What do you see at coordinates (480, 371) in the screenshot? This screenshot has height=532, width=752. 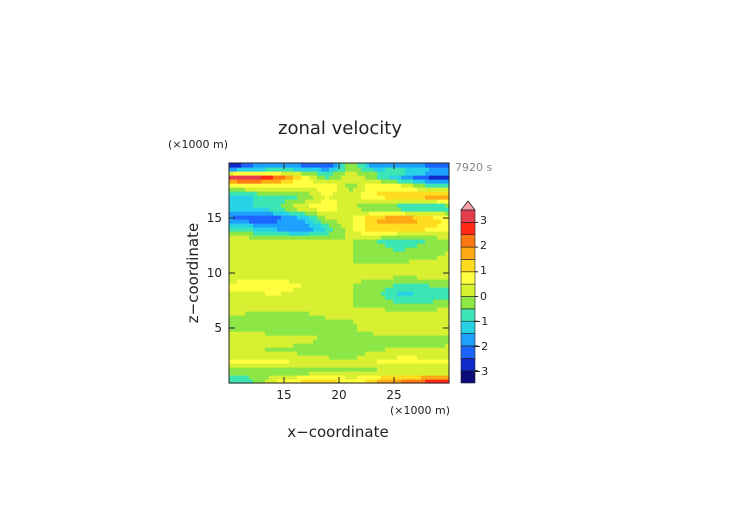 I see `colorbar-tick-label: −3` at bounding box center [480, 371].